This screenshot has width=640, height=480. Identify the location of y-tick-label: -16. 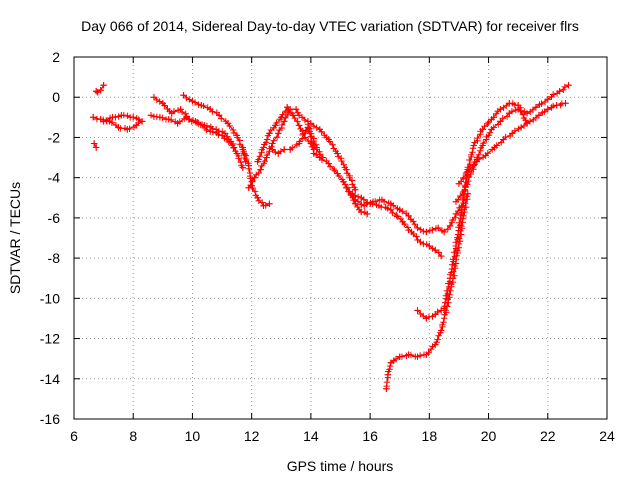
(50, 419).